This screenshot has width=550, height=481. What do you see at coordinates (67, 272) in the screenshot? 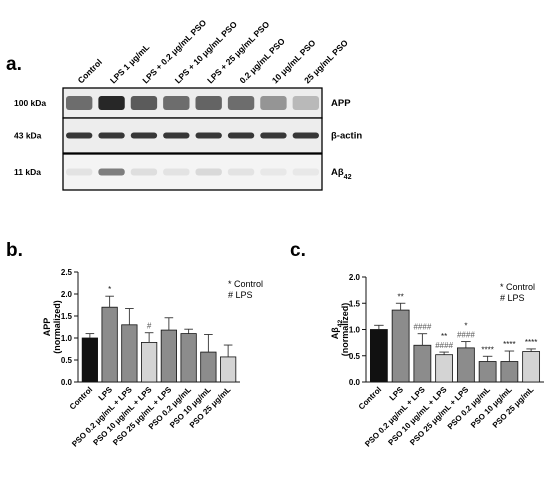
I see `y-tick-label: 2.5` at bounding box center [67, 272].